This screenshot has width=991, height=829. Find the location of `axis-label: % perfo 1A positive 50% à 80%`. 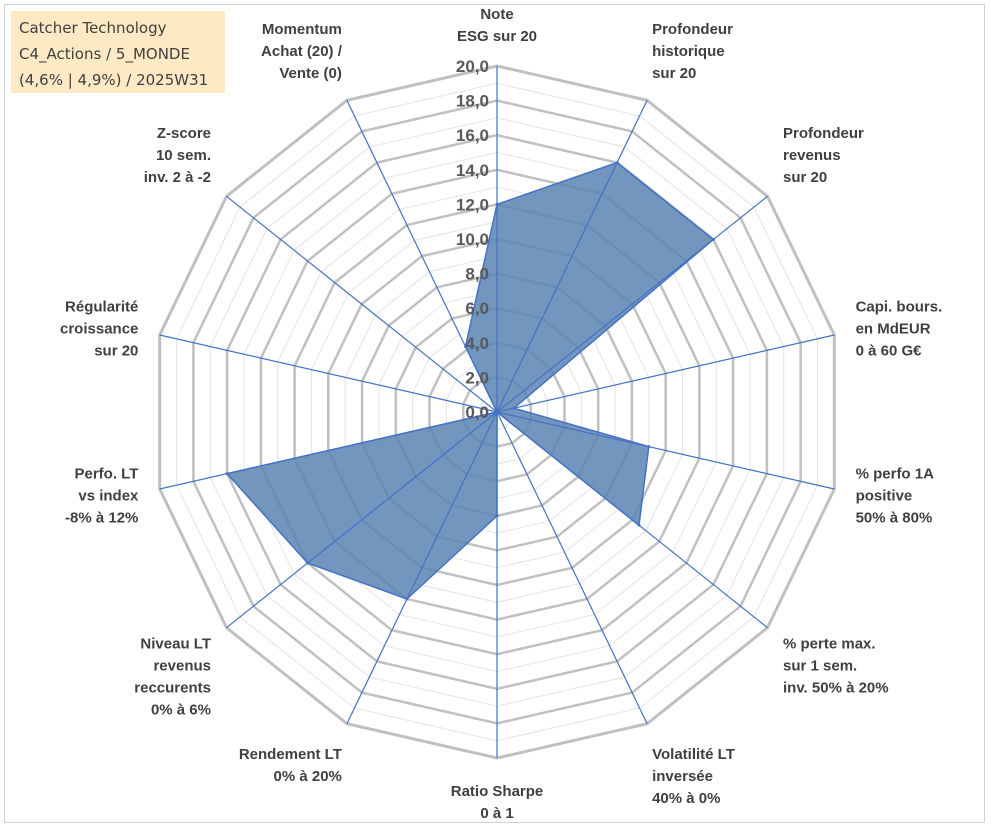

axis-label: % perfo 1A positive 50% à 80% is located at coordinates (895, 496).